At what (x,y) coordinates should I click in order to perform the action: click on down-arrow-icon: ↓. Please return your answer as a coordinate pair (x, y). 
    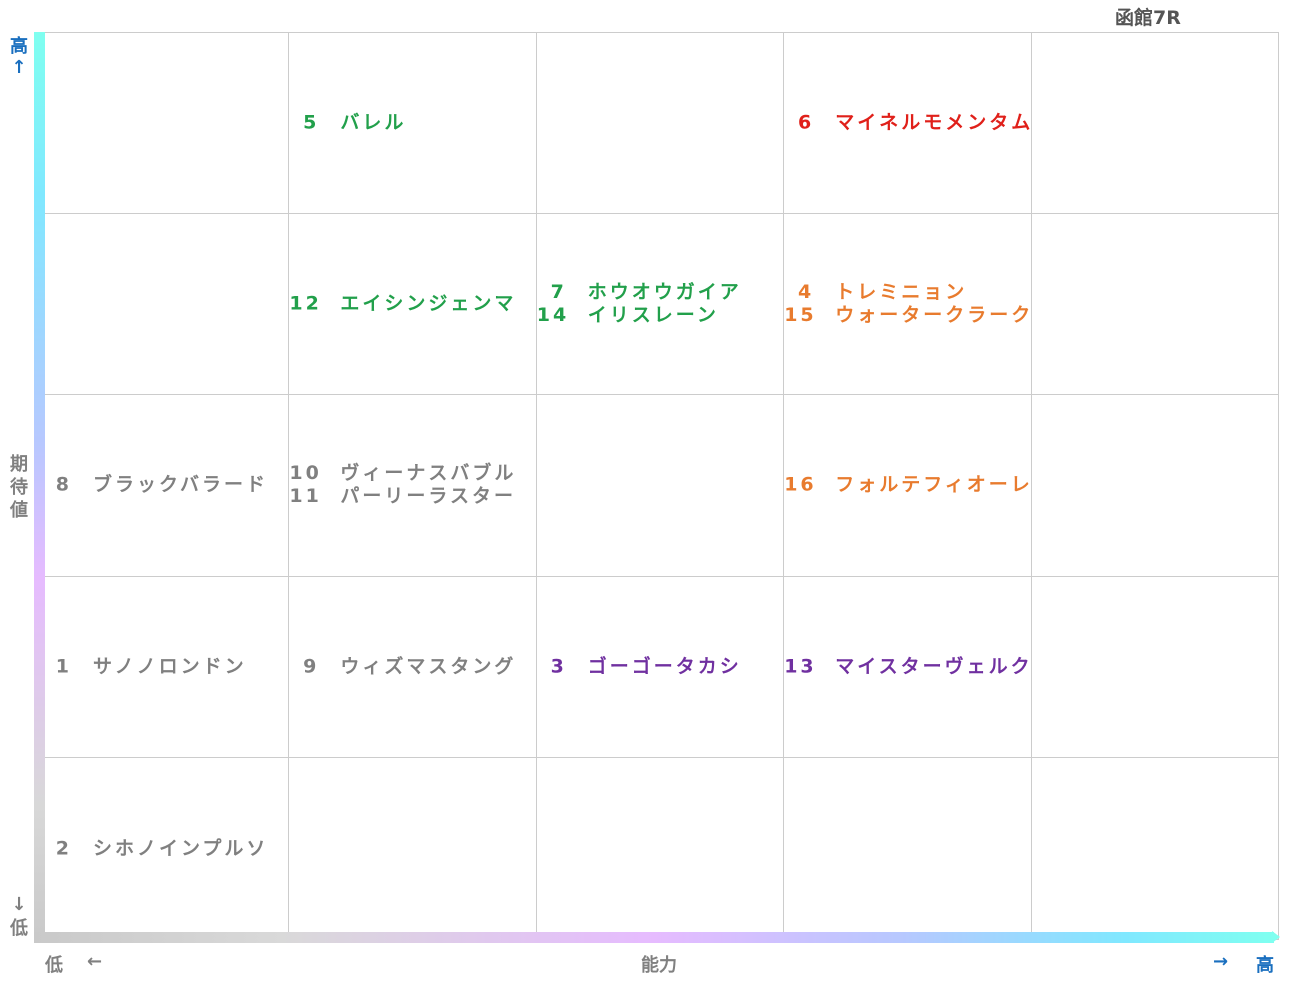
    Looking at the image, I should click on (19, 904).